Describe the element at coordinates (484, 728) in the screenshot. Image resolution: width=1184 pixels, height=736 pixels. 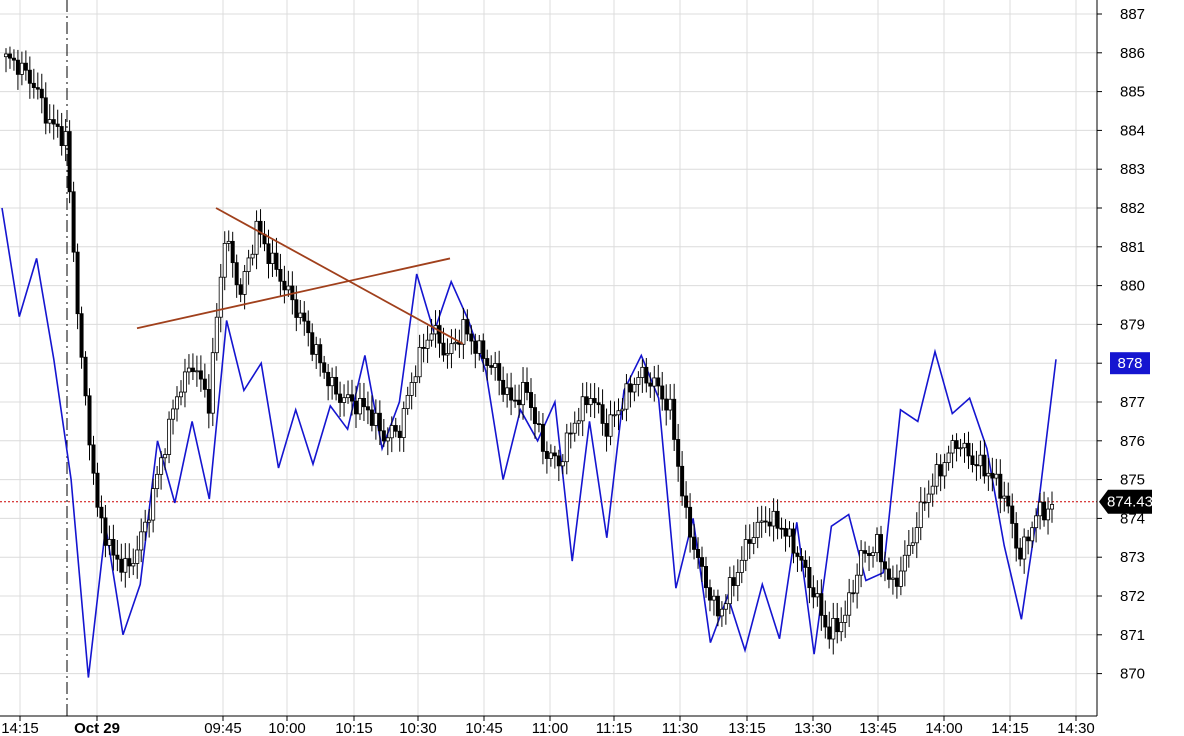
I see `x-tick-label: 10:45` at that location.